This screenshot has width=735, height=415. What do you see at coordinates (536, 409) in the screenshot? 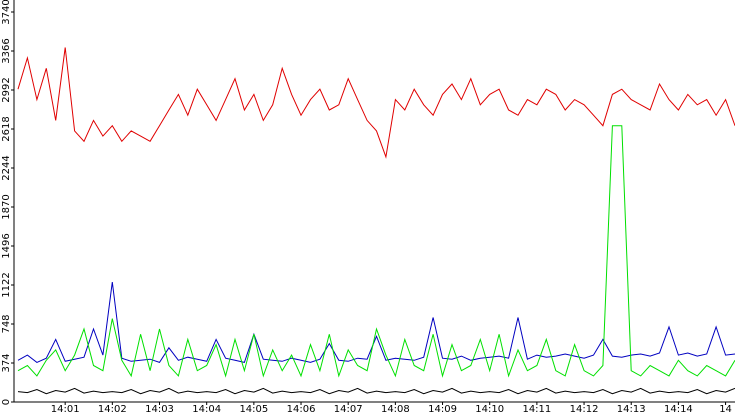
I see `x-tick-label: 14:11` at bounding box center [536, 409].